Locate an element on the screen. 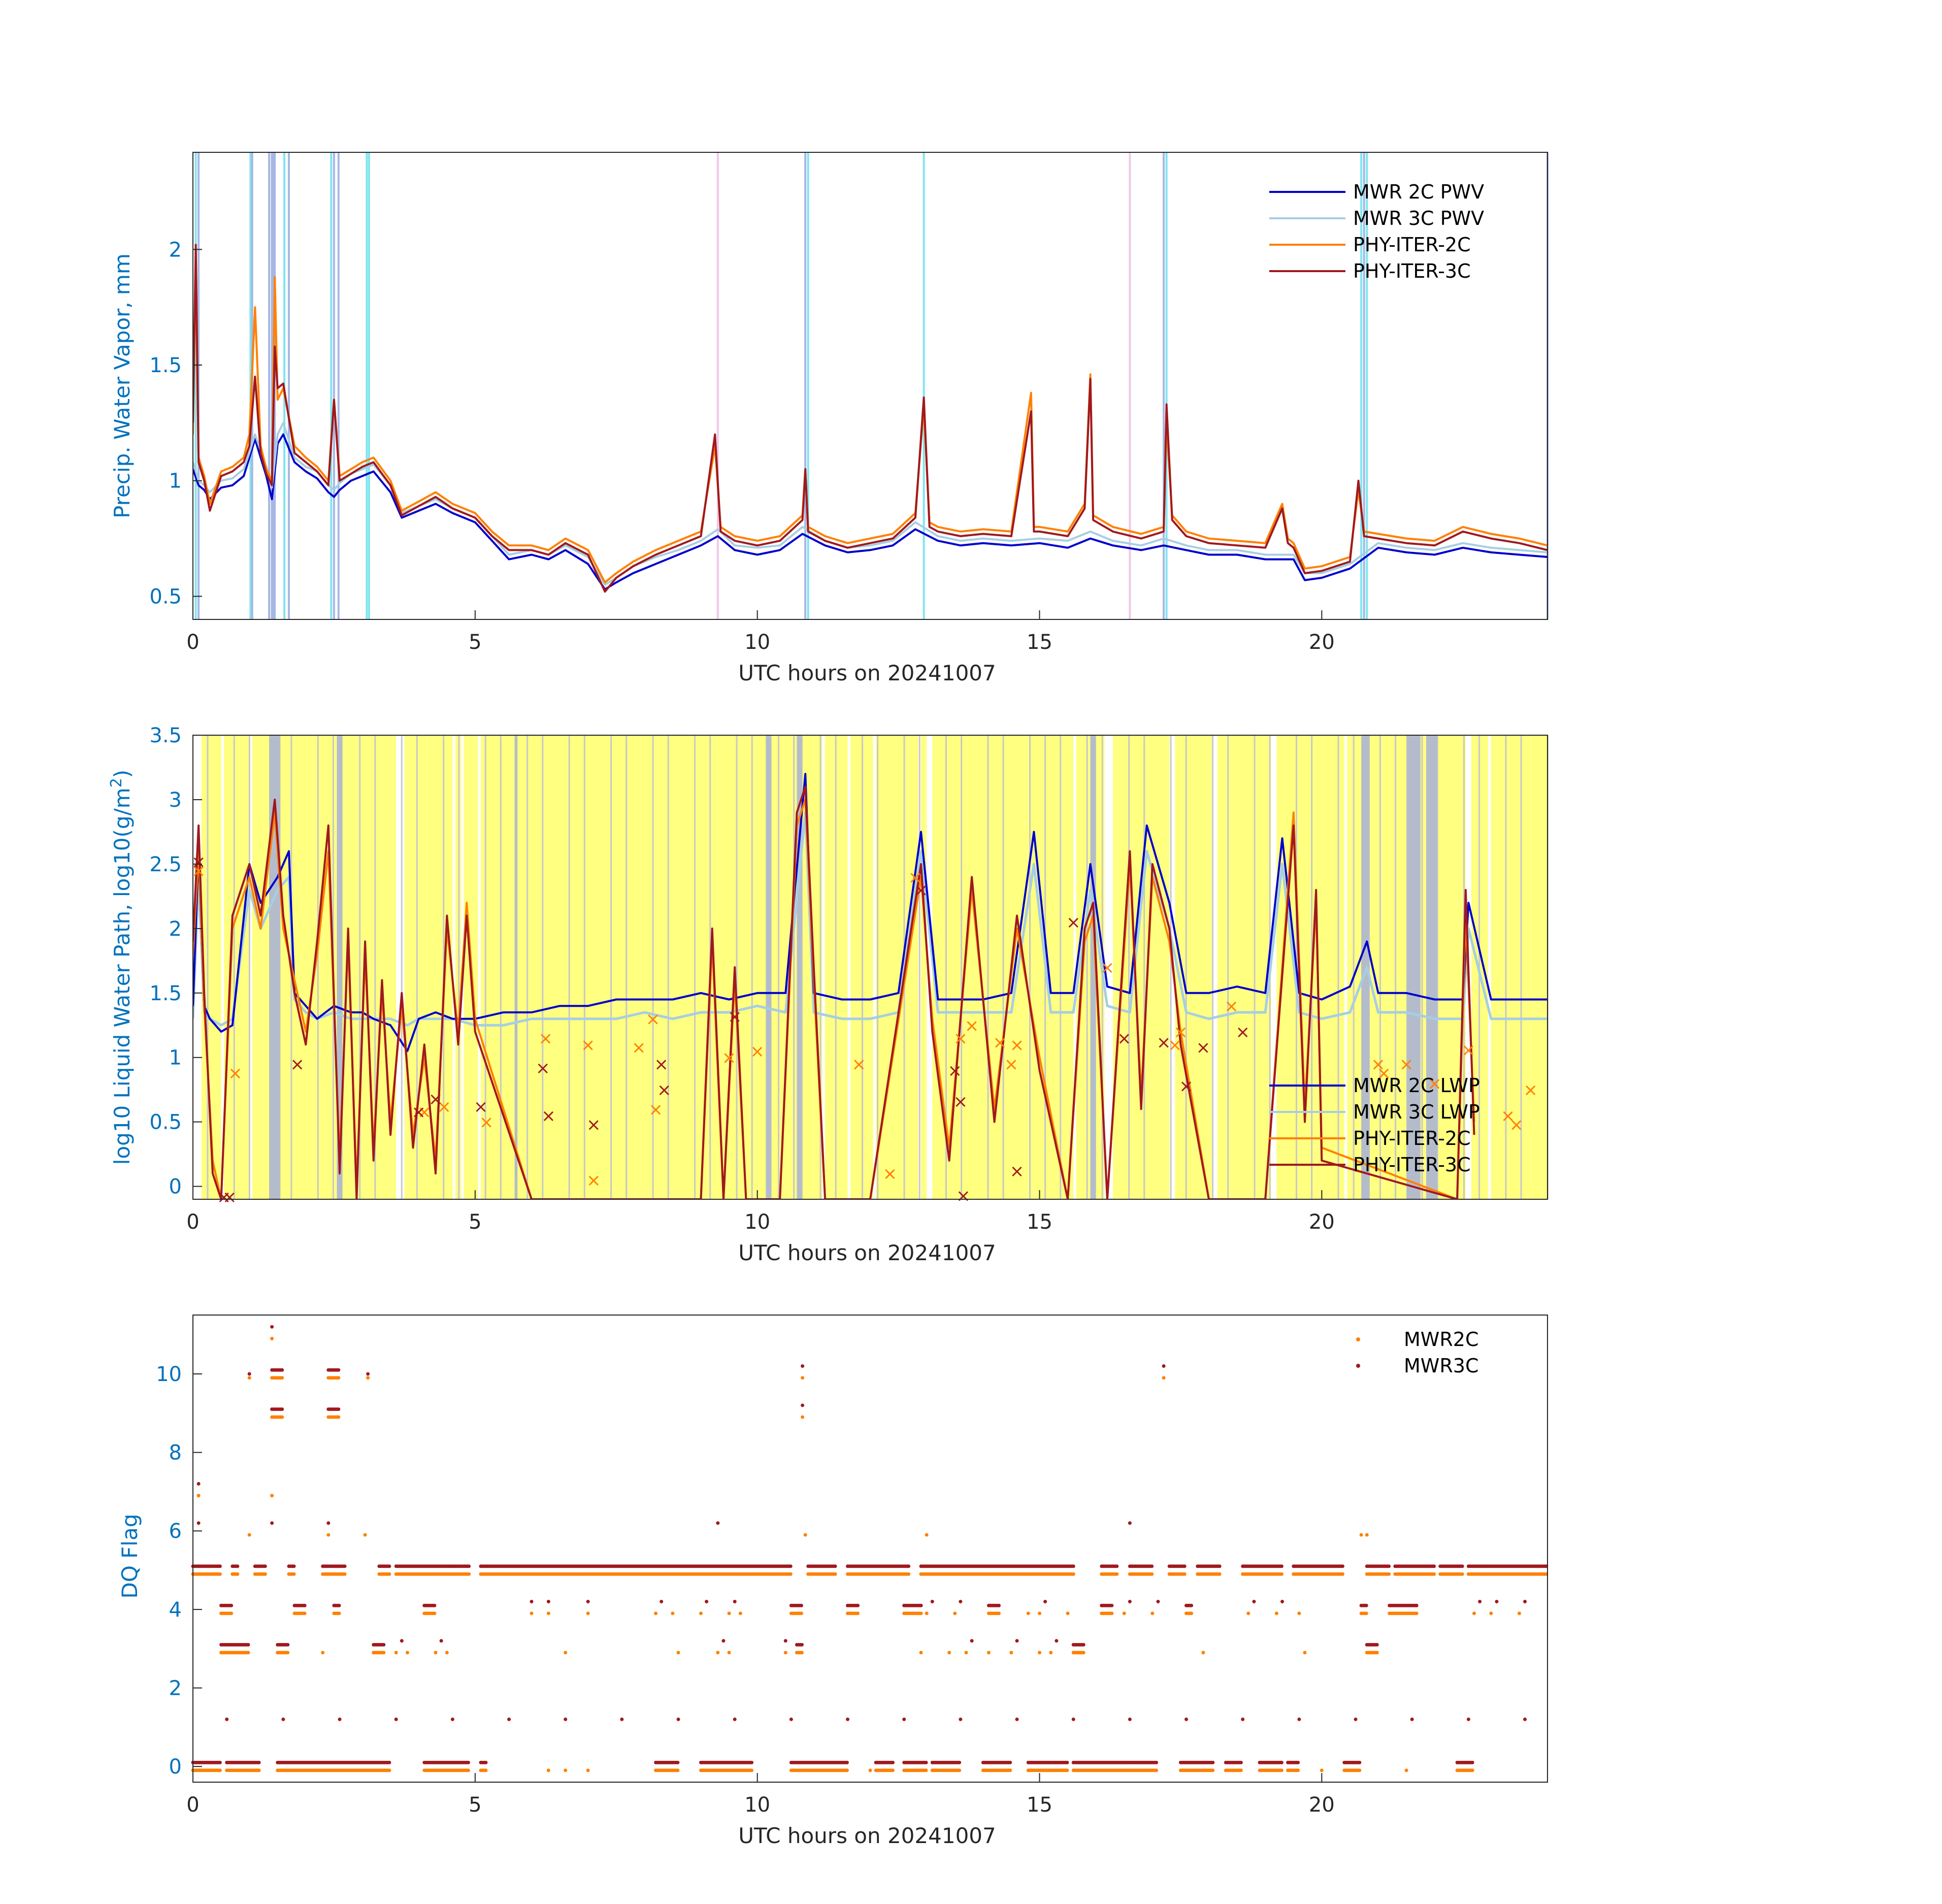 The height and width of the screenshot is (1904, 1942). pwv-legend-label: MWR 3C PWV is located at coordinates (1418, 218).